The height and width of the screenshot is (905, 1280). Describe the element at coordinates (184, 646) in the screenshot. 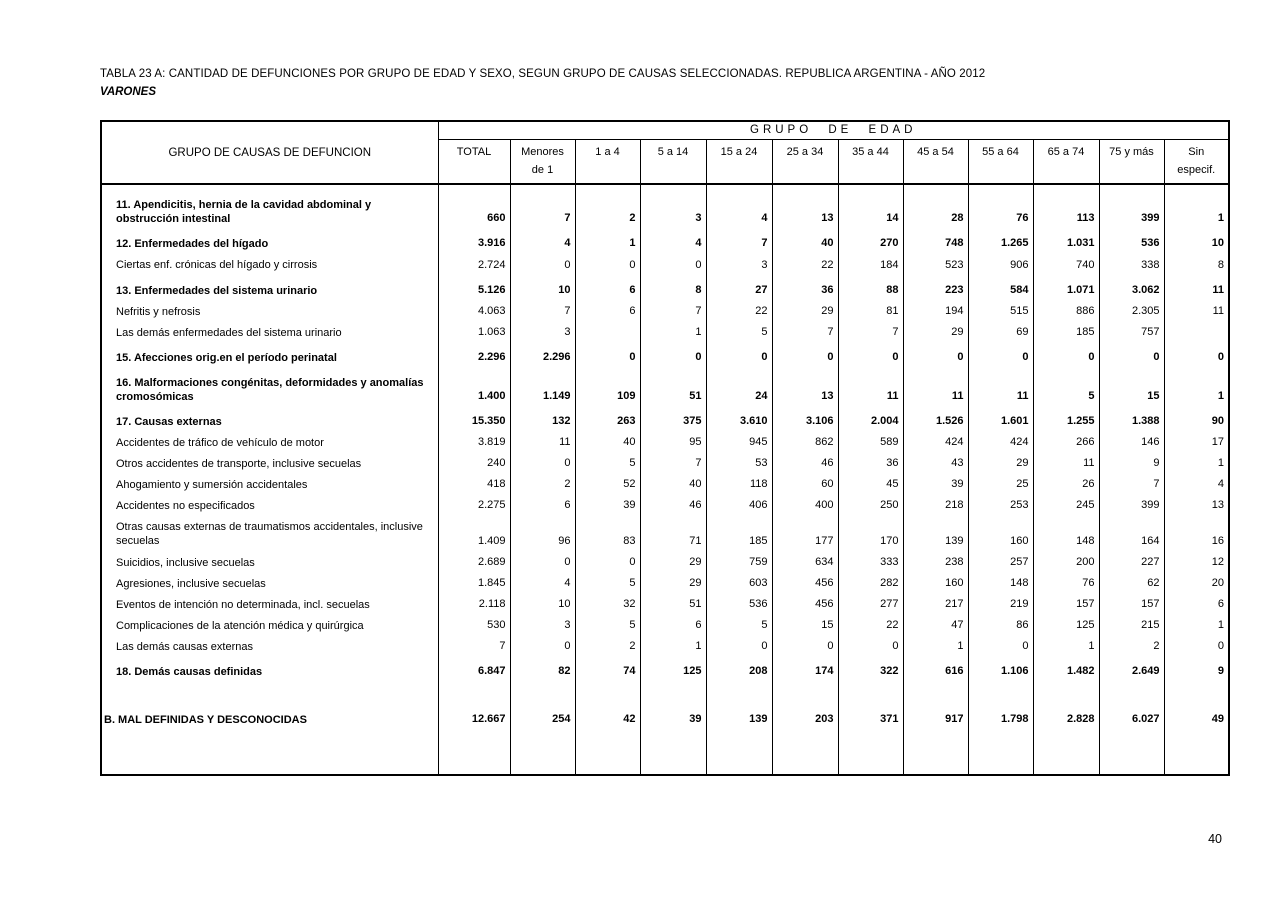

I see `row-label: Las demás causas externas` at that location.